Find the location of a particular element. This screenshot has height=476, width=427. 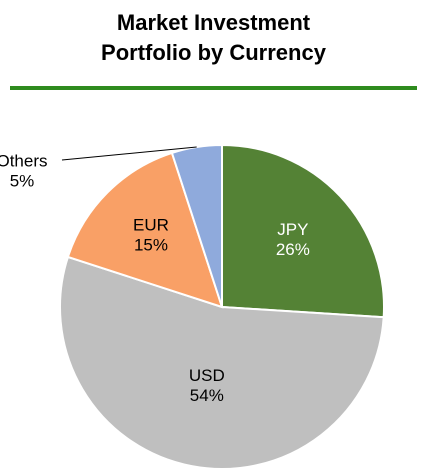

category-label: Others is located at coordinates (24, 160).